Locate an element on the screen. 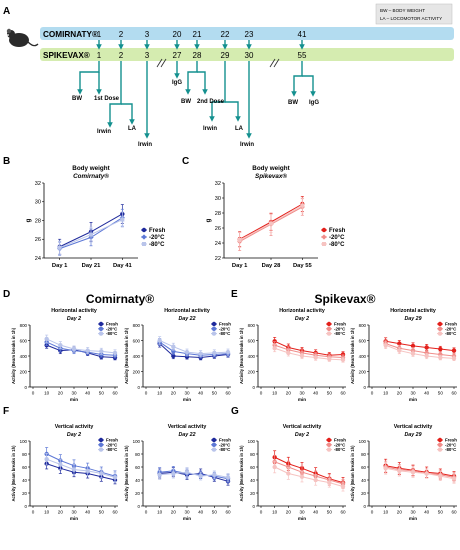 The height and width of the screenshot is (550, 460). event-irwin-day2: Irwin is located at coordinates (104, 132).